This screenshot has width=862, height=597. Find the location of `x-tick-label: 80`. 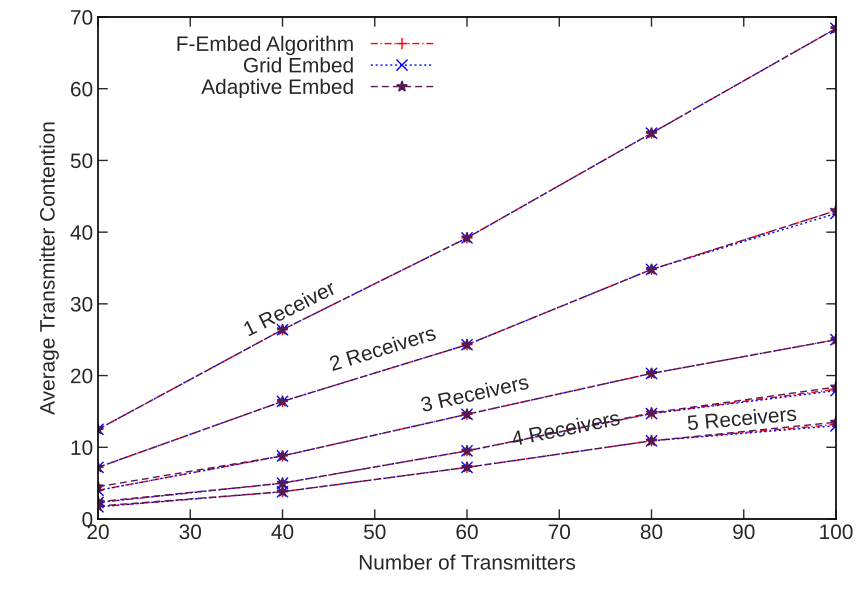

x-tick-label: 80 is located at coordinates (651, 532).